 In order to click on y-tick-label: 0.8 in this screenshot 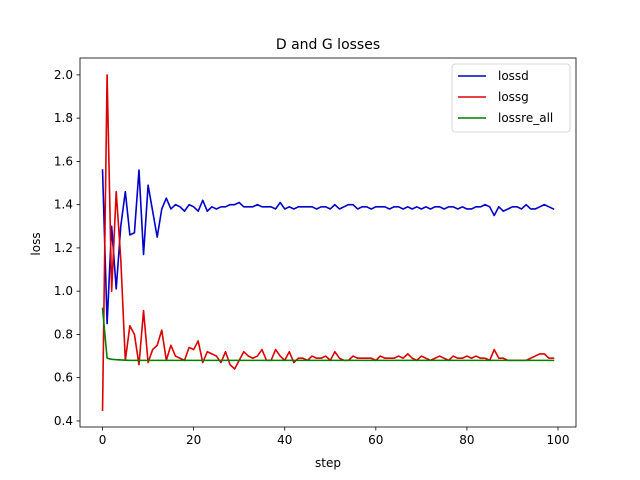, I will do `click(63, 334)`.